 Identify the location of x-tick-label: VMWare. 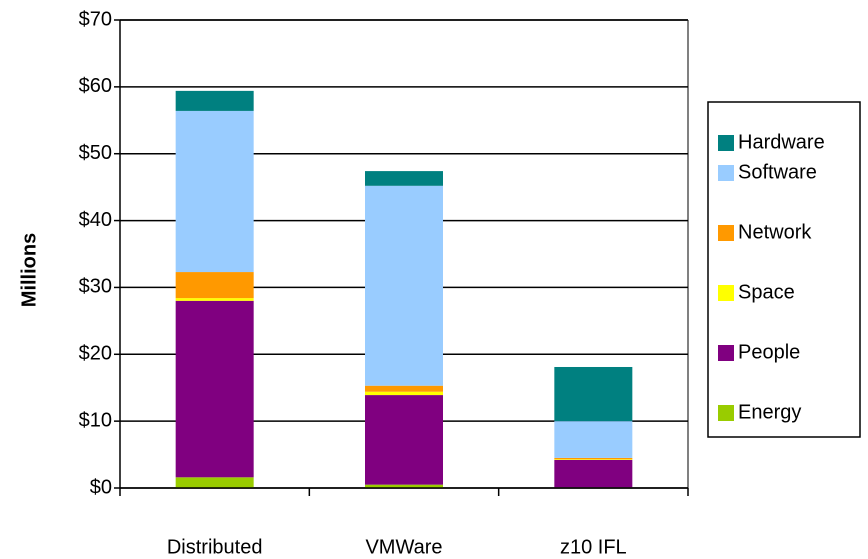
(403, 547).